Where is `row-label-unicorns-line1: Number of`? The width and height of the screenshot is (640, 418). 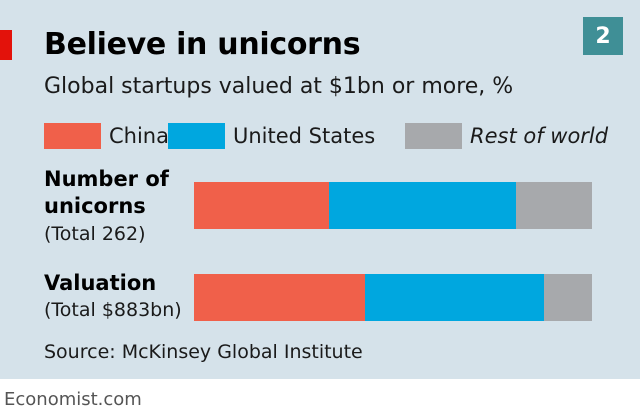
row-label-unicorns-line1: Number of is located at coordinates (106, 179).